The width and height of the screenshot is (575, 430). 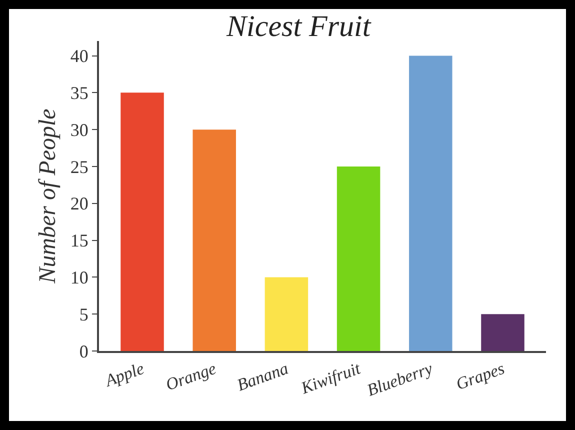 What do you see at coordinates (299, 27) in the screenshot?
I see `chart-title: Nicest Fruit` at bounding box center [299, 27].